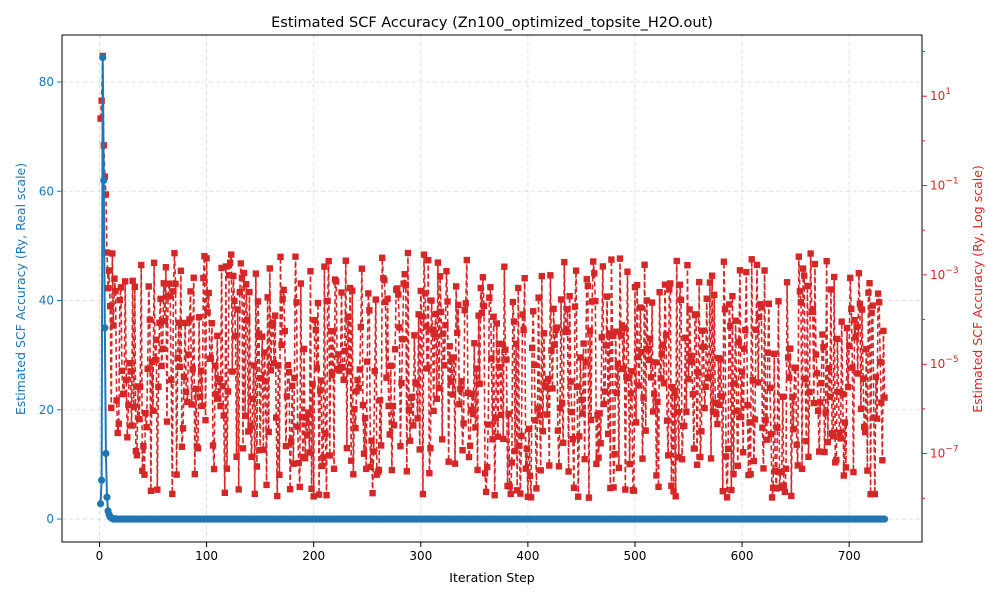 The height and width of the screenshot is (600, 1000). Describe the element at coordinates (20, 289) in the screenshot. I see `y-left-axis-label: Estimated SCF Accuracy (Ry, Real scale)` at that location.